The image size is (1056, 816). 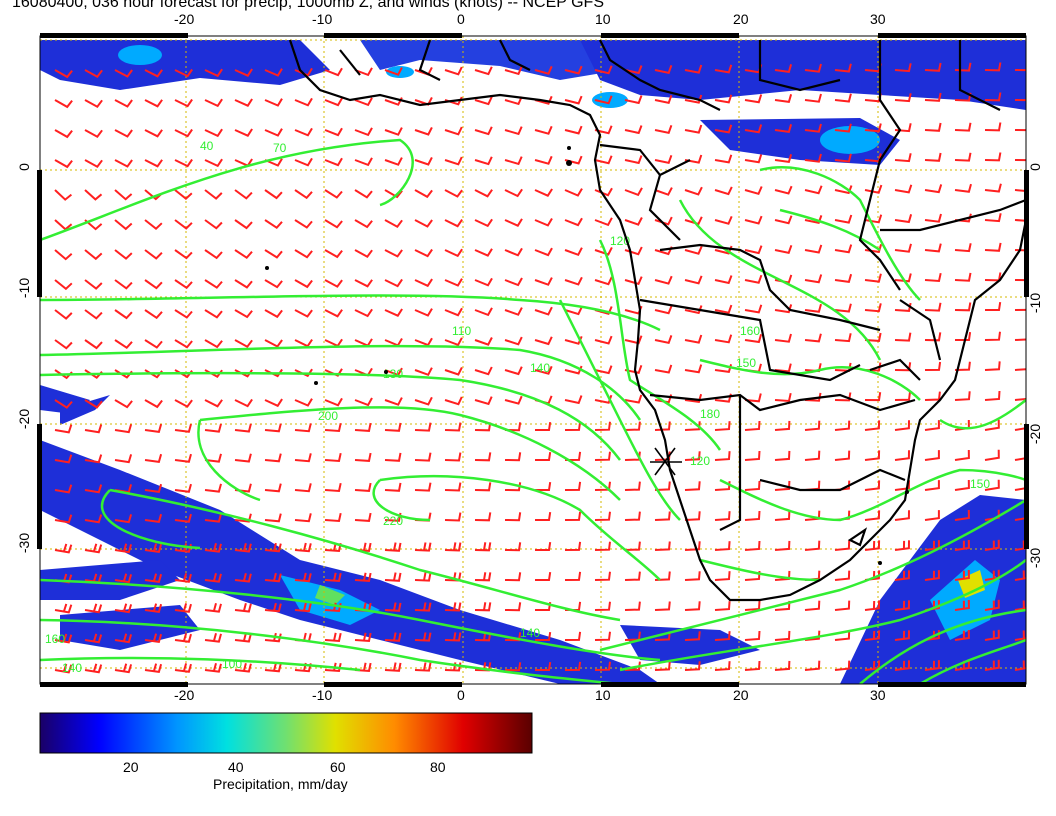 What do you see at coordinates (393, 374) in the screenshot?
I see `contour-label: 130` at bounding box center [393, 374].